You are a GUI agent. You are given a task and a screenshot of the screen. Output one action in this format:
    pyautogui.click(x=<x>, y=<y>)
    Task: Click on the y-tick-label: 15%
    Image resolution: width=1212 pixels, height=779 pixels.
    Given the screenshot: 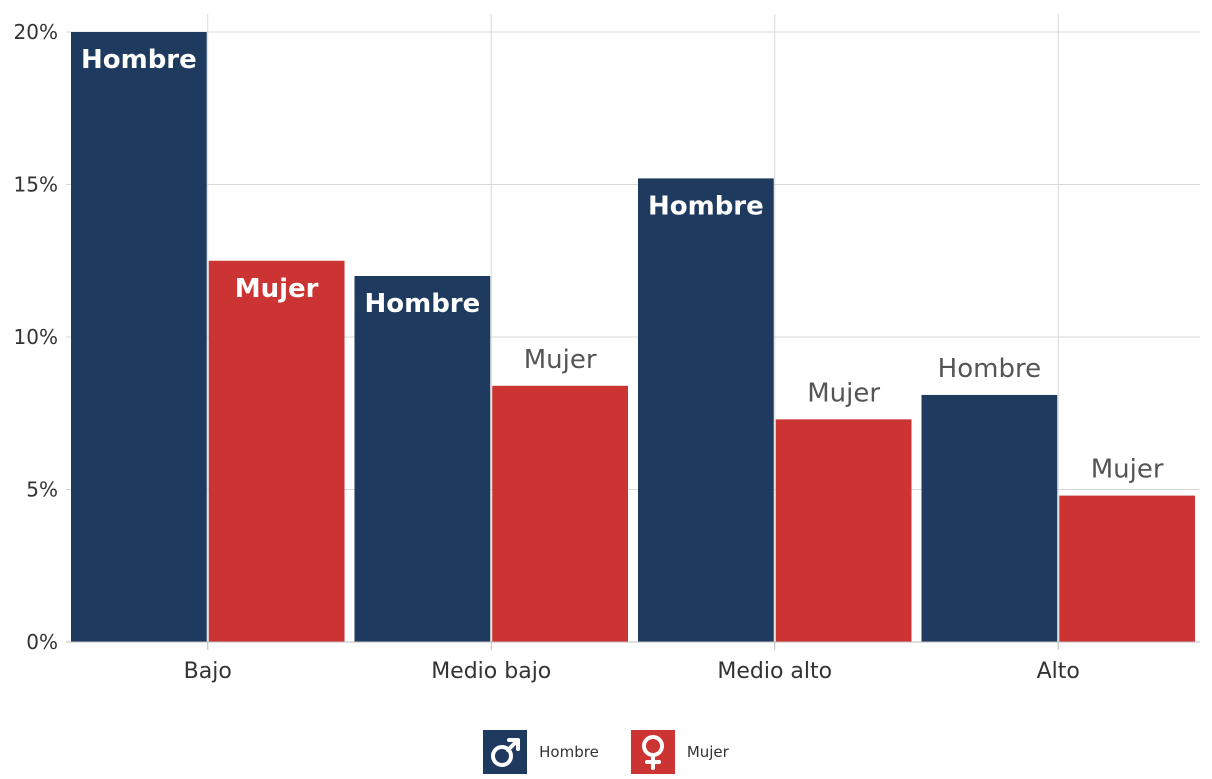 What is the action you would take?
    pyautogui.click(x=36, y=185)
    